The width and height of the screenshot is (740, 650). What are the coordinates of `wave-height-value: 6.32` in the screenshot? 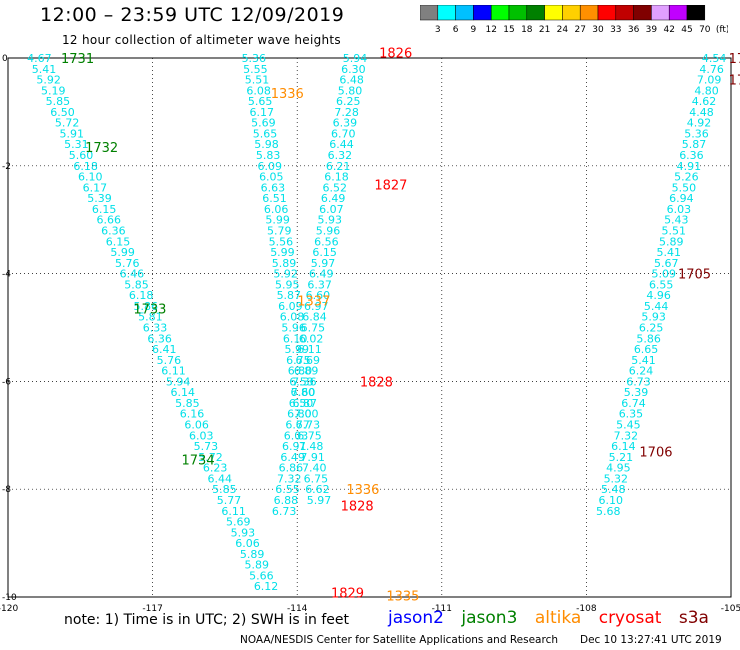 It's located at (340, 155).